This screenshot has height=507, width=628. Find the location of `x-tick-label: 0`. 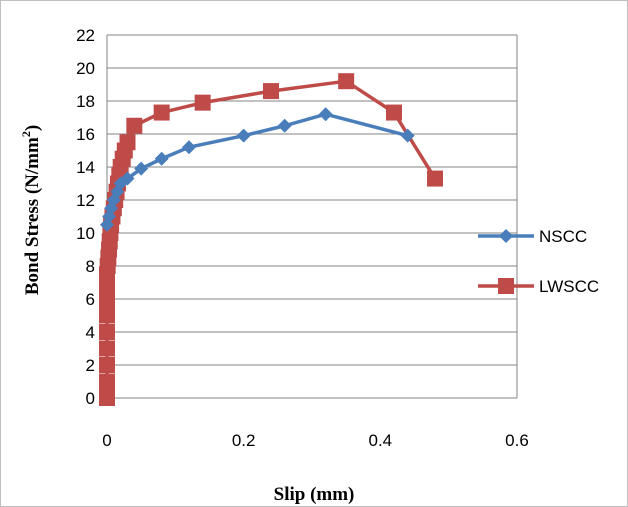

x-tick-label: 0 is located at coordinates (106, 440).